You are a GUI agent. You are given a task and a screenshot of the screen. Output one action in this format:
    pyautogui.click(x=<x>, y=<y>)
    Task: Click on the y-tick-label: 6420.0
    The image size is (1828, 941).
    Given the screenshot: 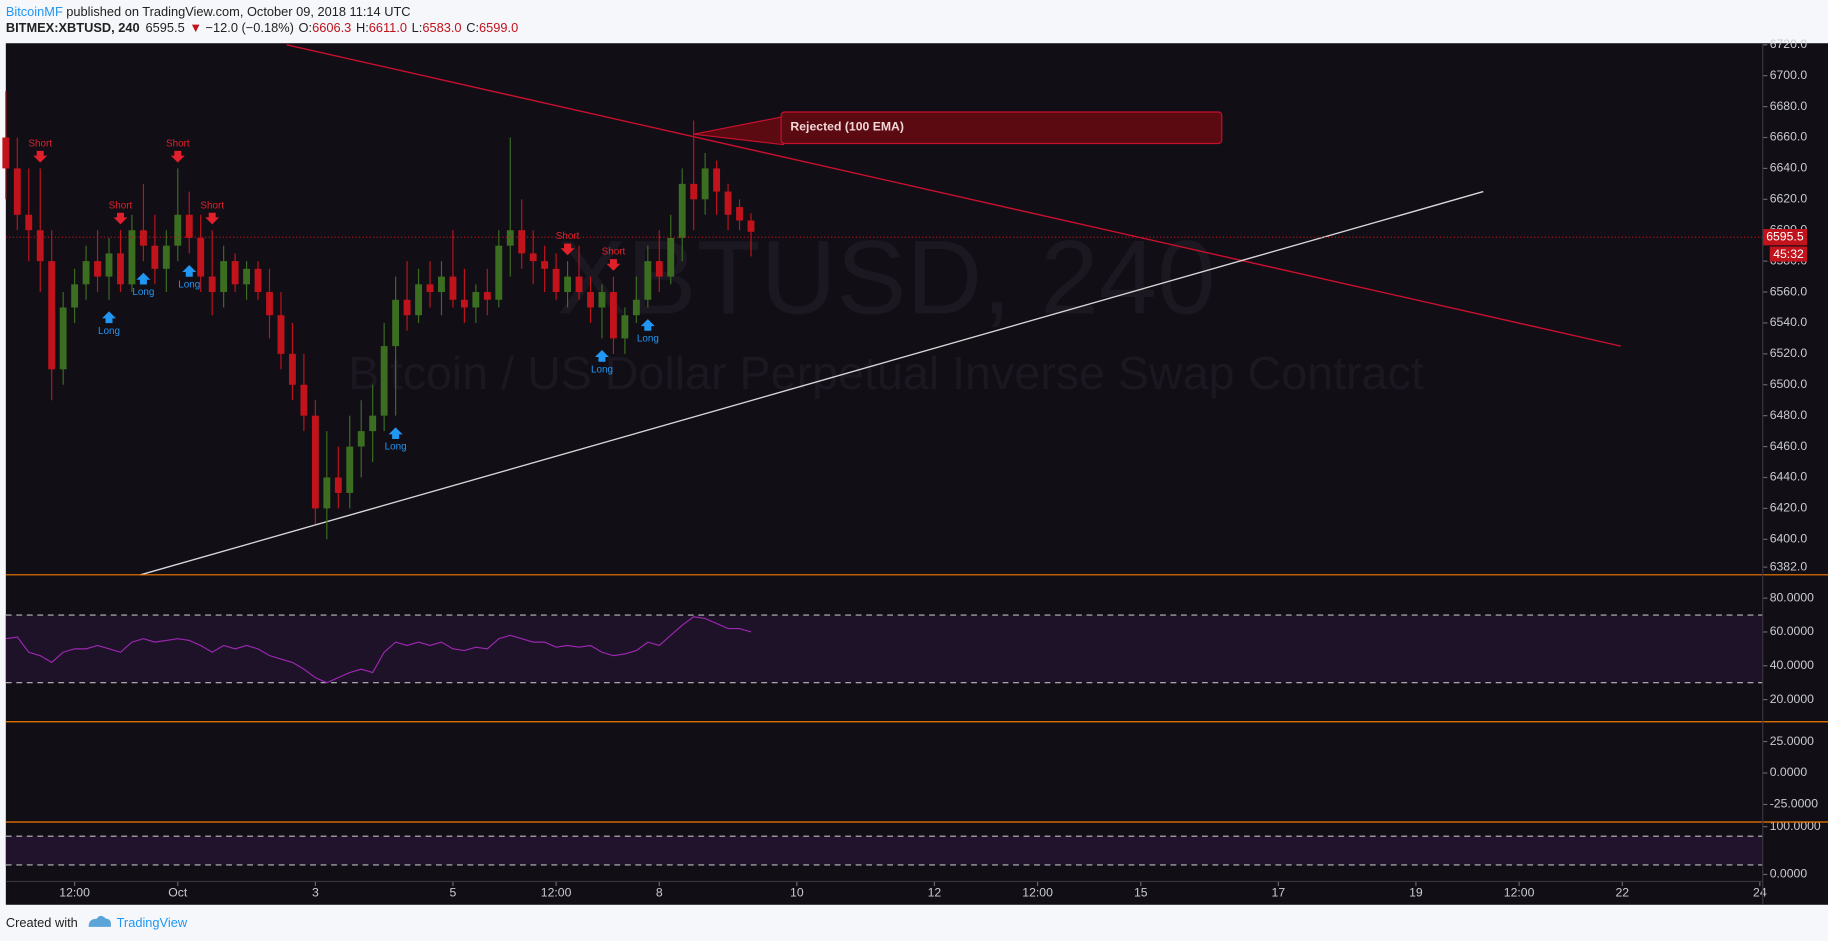 What is the action you would take?
    pyautogui.click(x=1789, y=508)
    